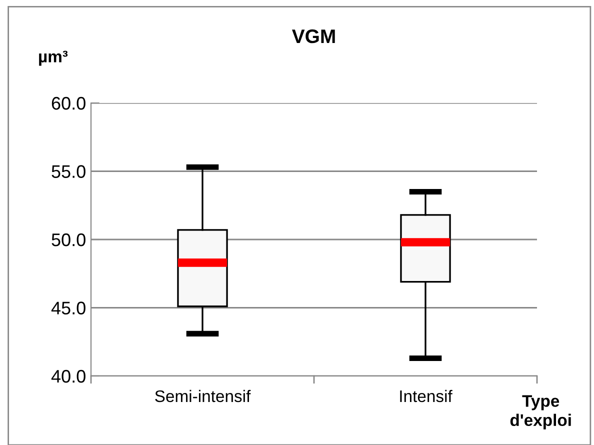  Describe the element at coordinates (313, 36) in the screenshot. I see `chart-title: VGM` at that location.